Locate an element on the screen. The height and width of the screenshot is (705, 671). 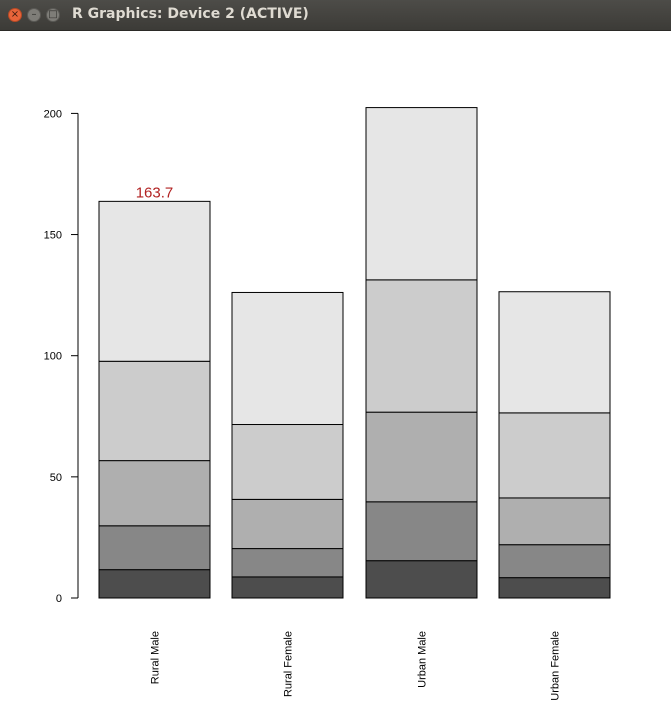
close-icon: × is located at coordinates (15, 14).